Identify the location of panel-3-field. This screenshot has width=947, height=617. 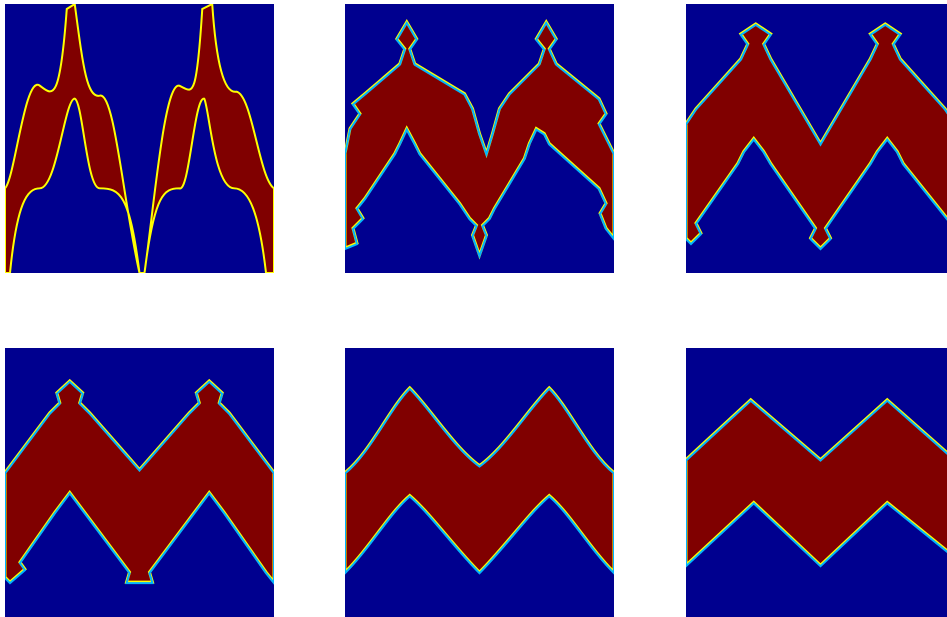
(816, 138).